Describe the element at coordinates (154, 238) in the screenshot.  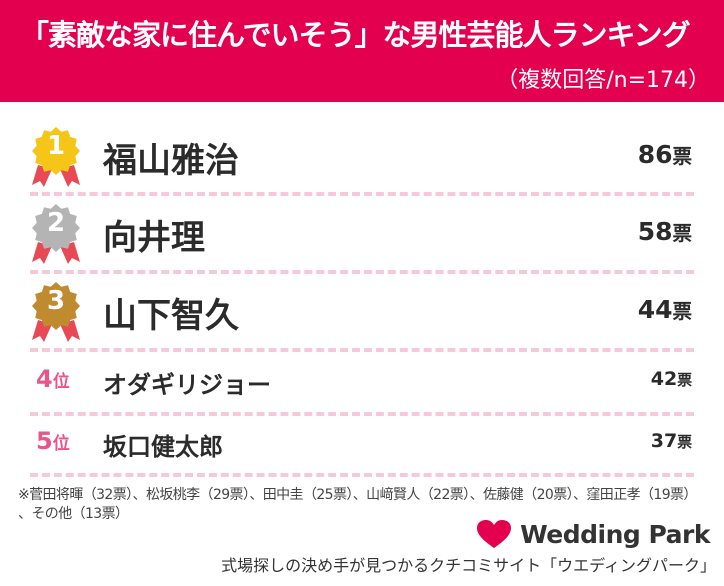
I see `celebrity-name: 向井理` at that location.